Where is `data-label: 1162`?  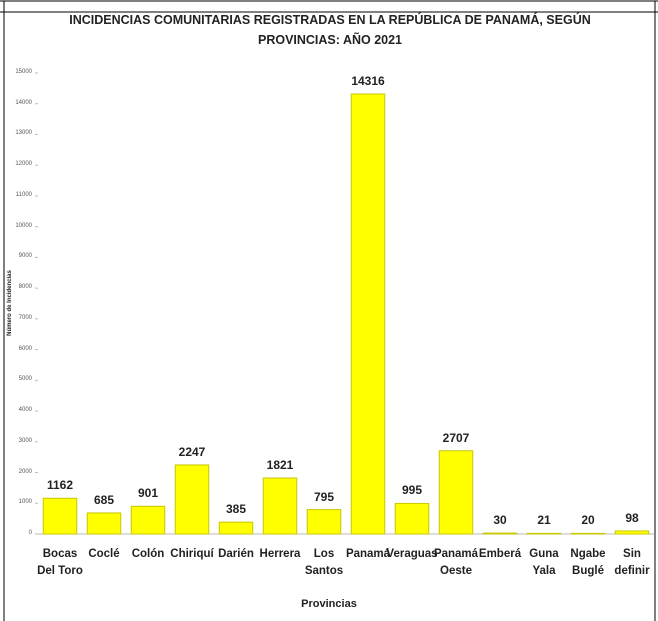 data-label: 1162 is located at coordinates (60, 485).